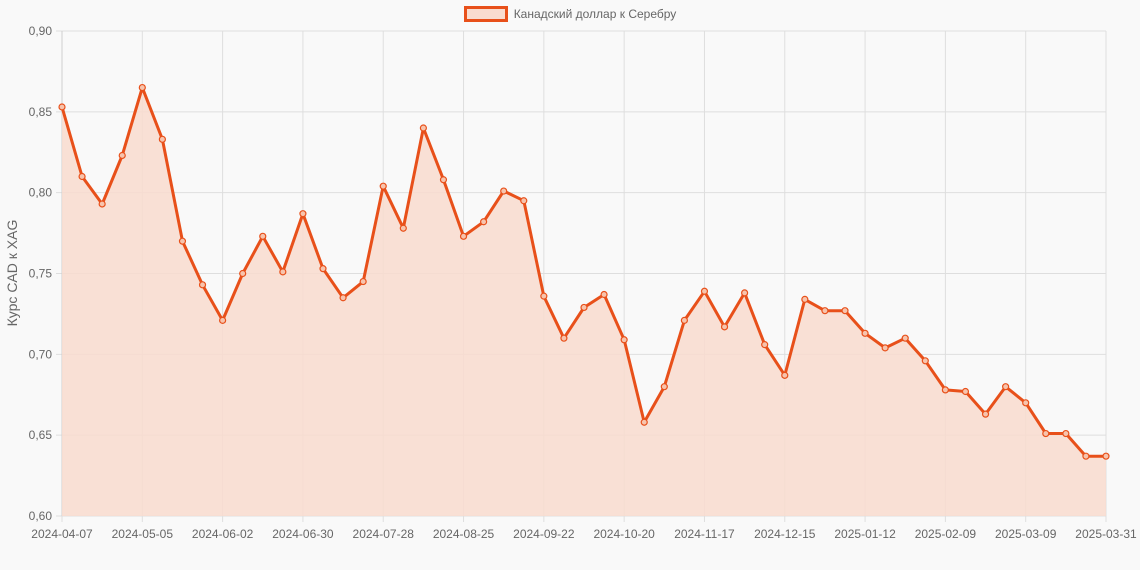 This screenshot has width=1140, height=570. What do you see at coordinates (1106, 534) in the screenshot?
I see `x-tick-label: 2025-03-31` at bounding box center [1106, 534].